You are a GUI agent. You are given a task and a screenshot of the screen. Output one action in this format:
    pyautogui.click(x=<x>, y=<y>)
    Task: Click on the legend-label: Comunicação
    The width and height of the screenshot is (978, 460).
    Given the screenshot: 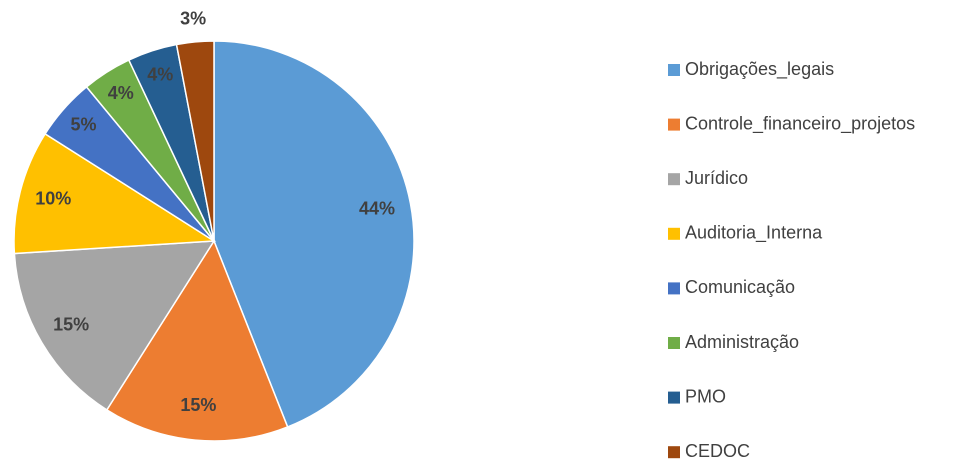 What is the action you would take?
    pyautogui.click(x=740, y=287)
    